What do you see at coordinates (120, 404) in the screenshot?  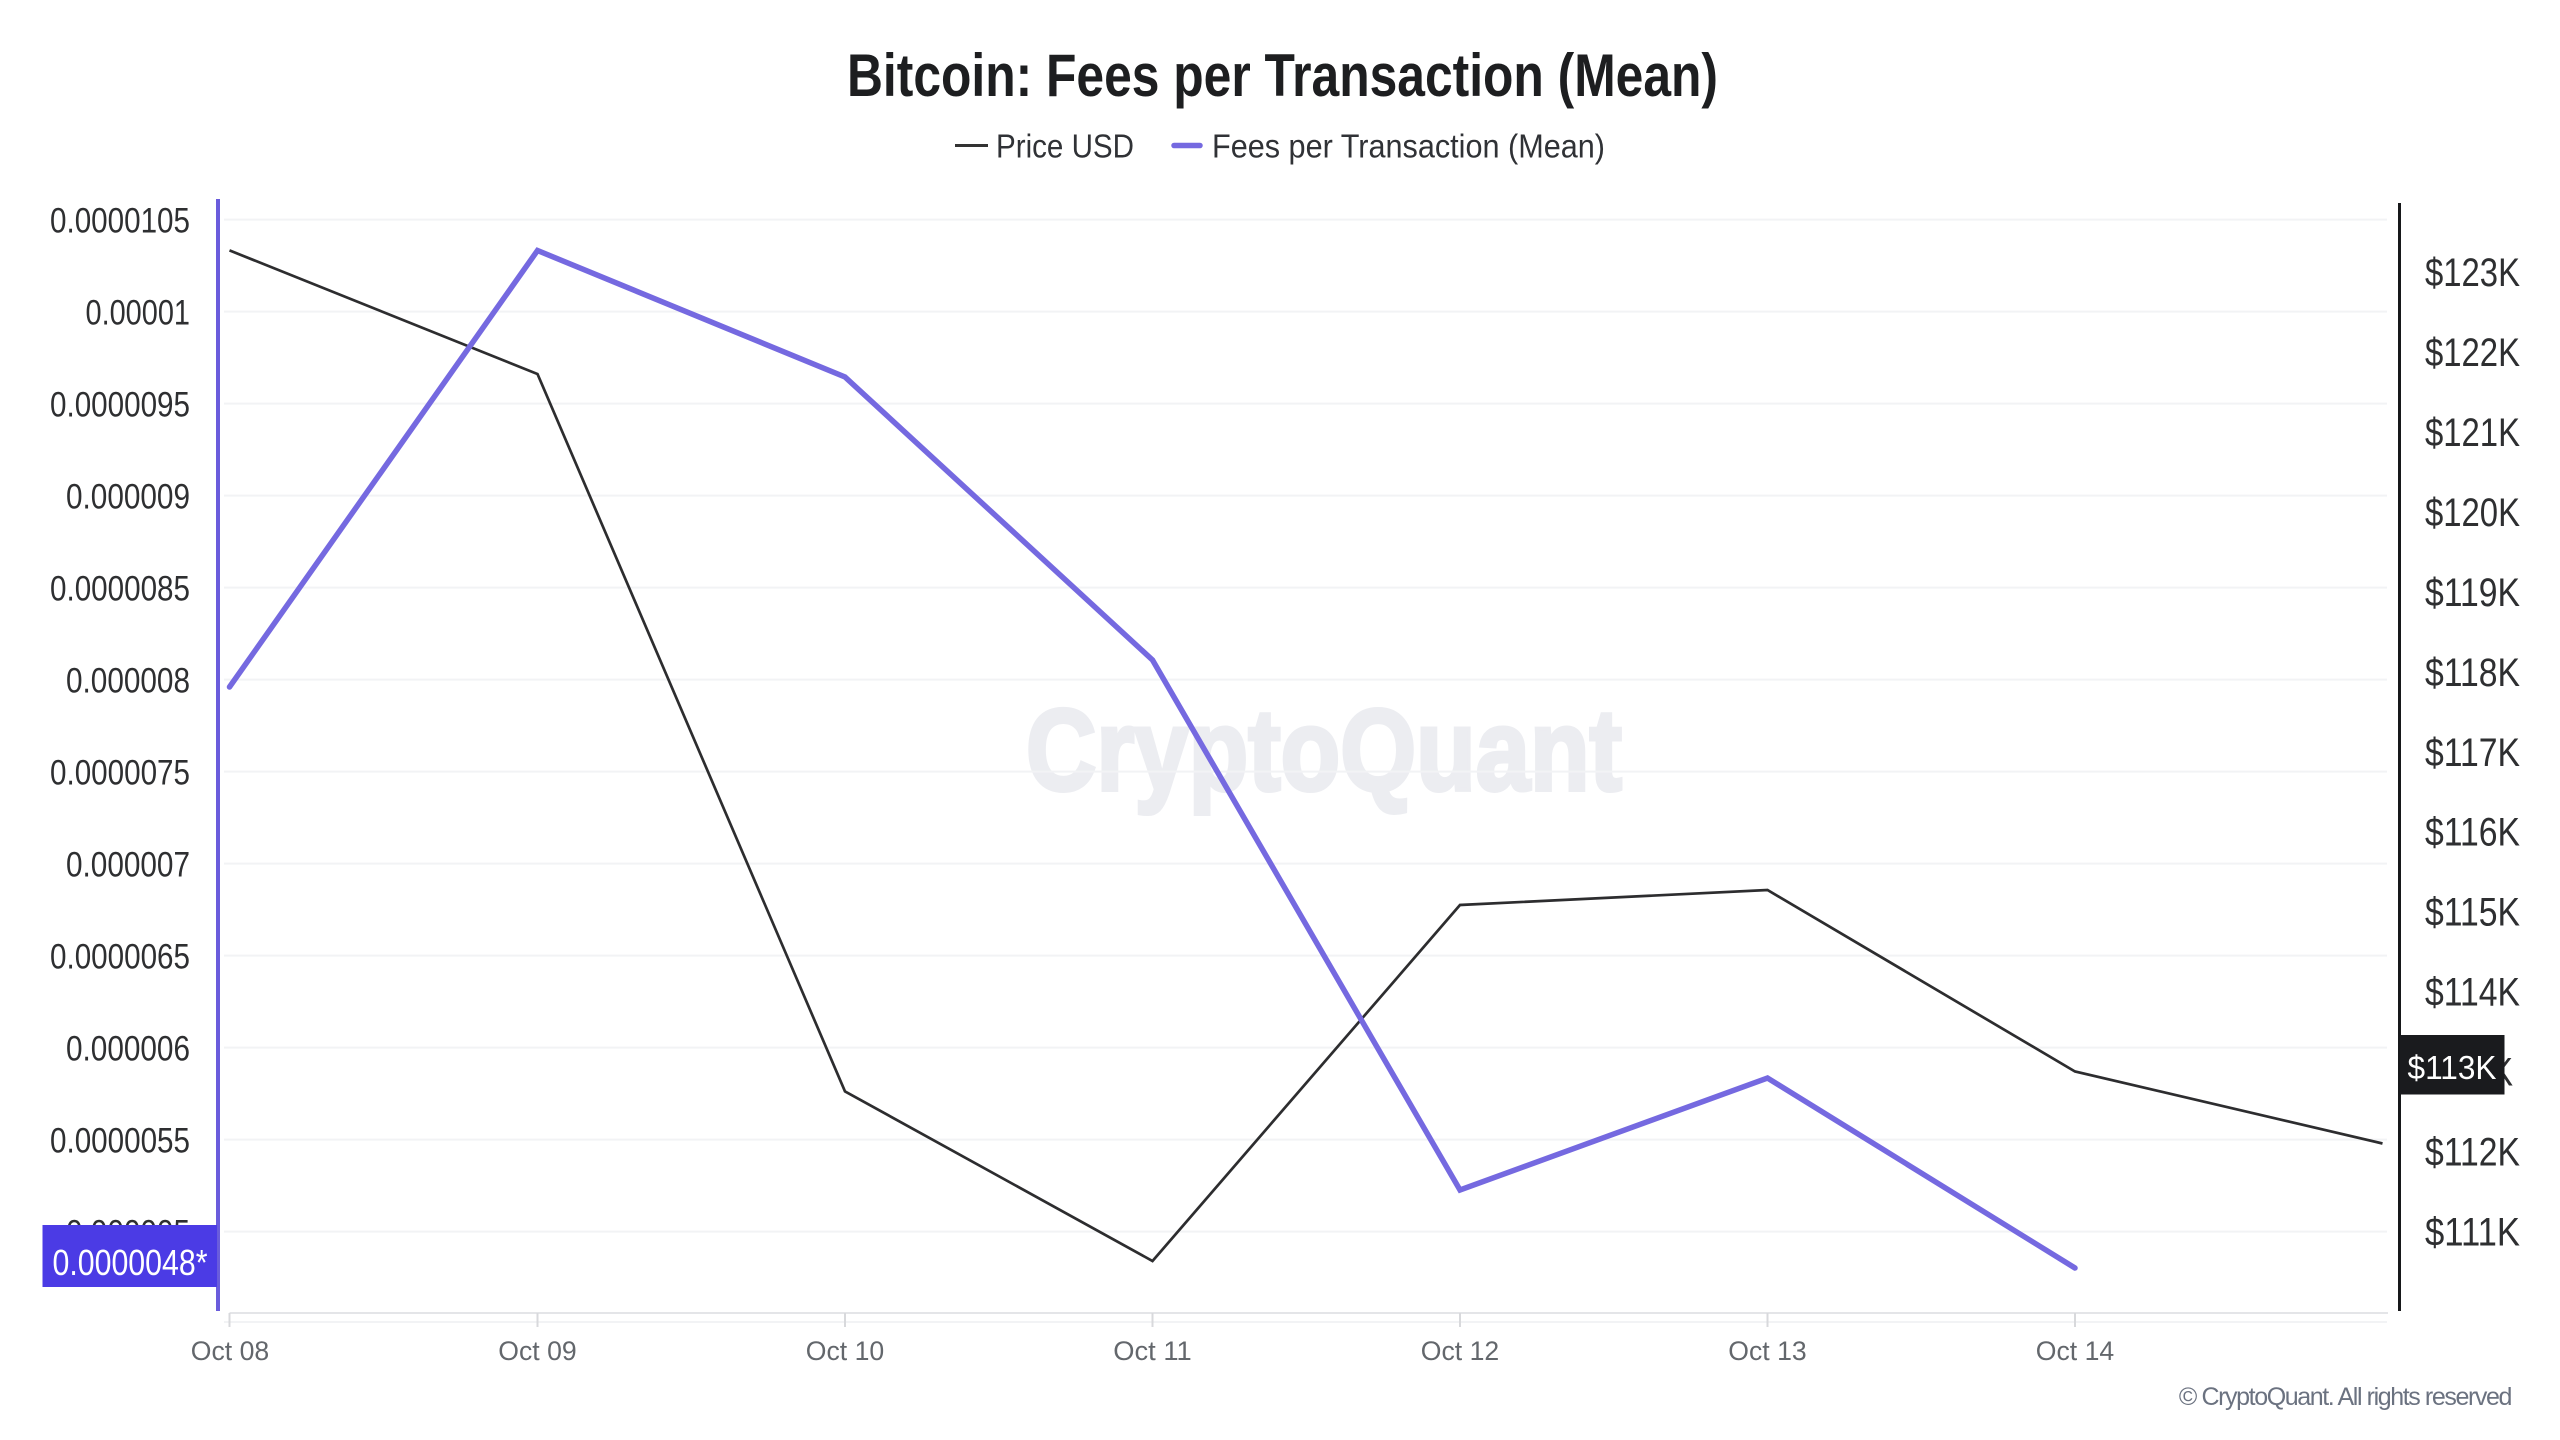 I see `svg-text: 0.0000095` at bounding box center [120, 404].